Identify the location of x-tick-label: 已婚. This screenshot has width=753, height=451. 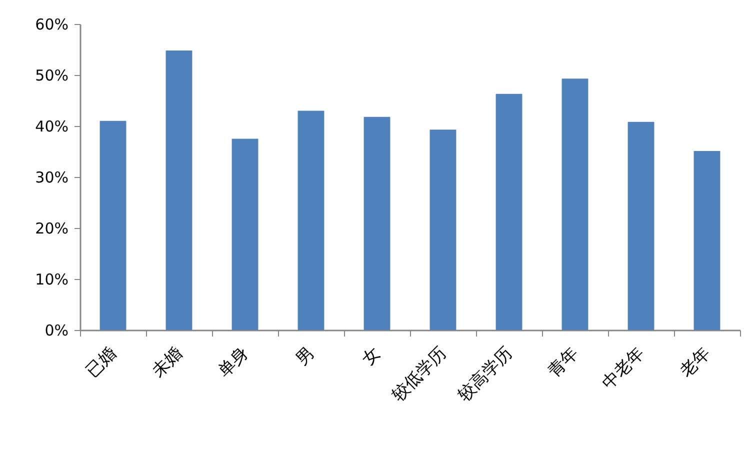
(101, 362).